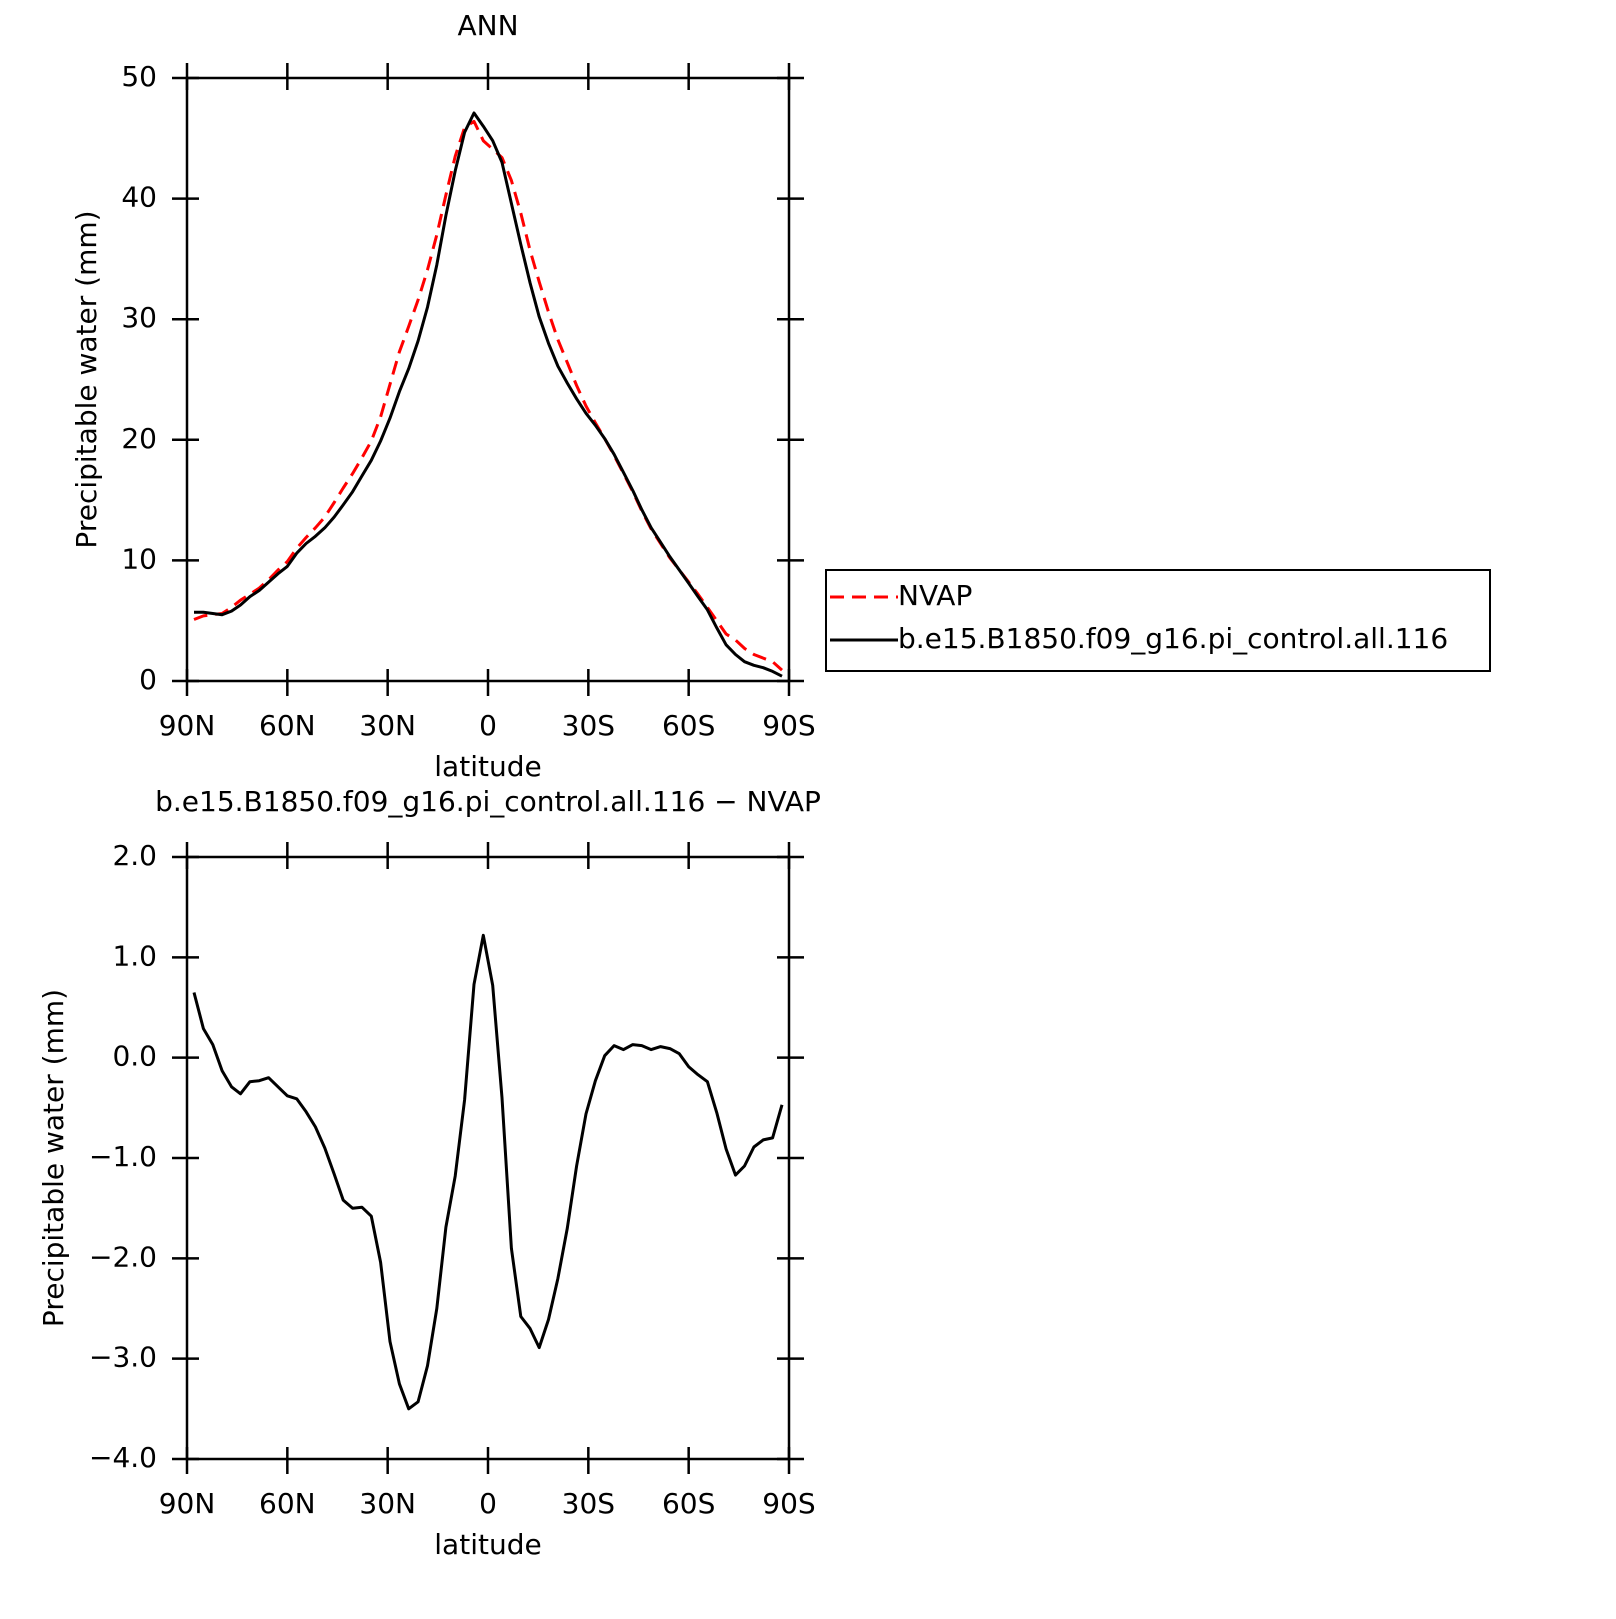 Image resolution: width=1616 pixels, height=1619 pixels. What do you see at coordinates (139, 558) in the screenshot?
I see `y-tick-label: 10` at bounding box center [139, 558].